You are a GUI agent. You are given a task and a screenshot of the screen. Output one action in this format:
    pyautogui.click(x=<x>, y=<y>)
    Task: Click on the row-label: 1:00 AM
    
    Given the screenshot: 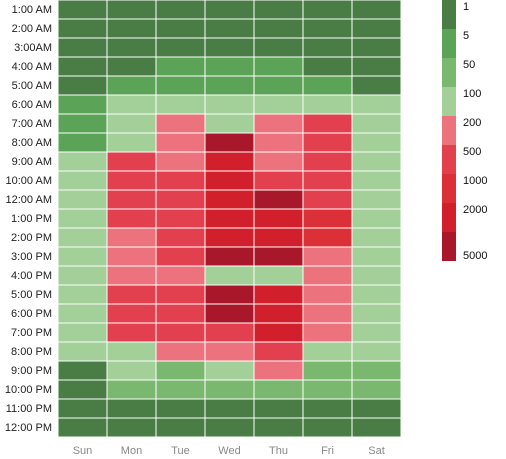 What is the action you would take?
    pyautogui.click(x=32, y=10)
    